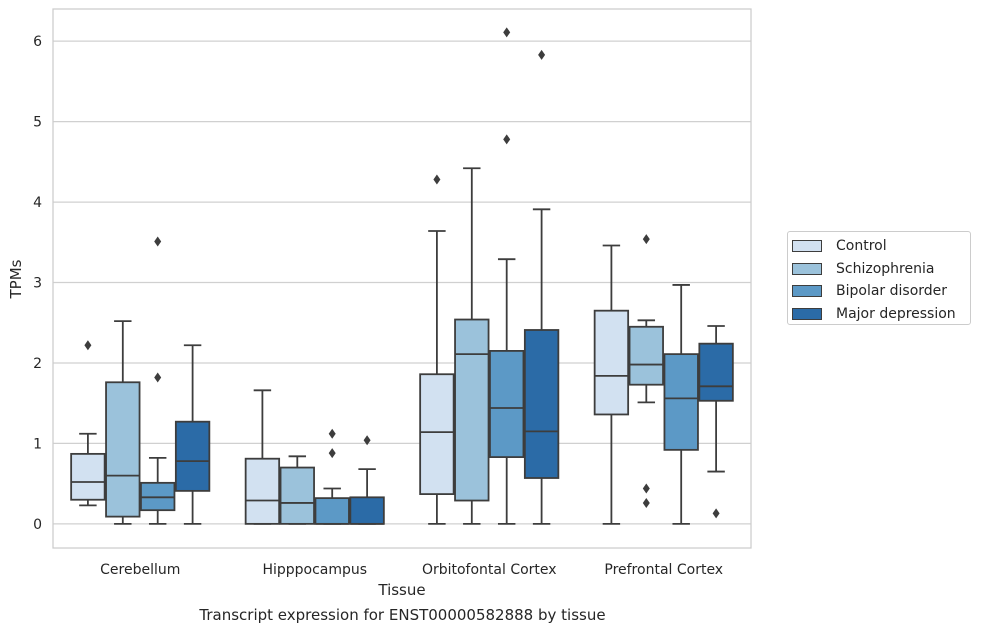 Image resolution: width=983 pixels, height=634 pixels. What do you see at coordinates (861, 246) in the screenshot?
I see `legend-label-control: Control` at bounding box center [861, 246].